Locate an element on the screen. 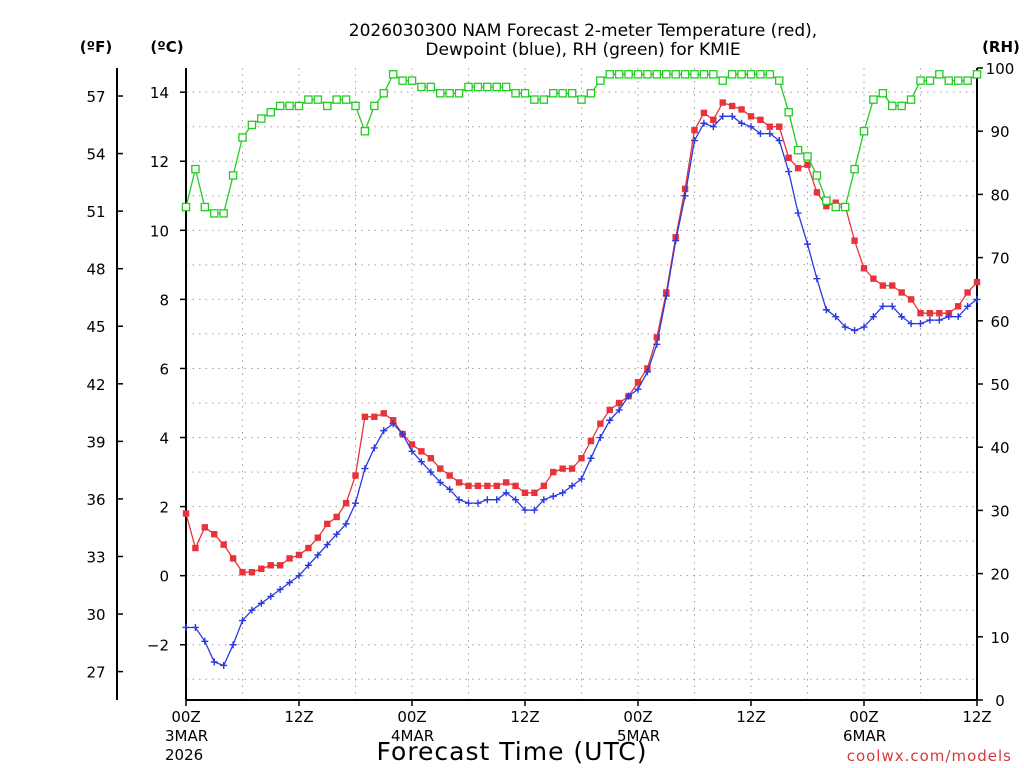 This screenshot has width=1024, height=768. fahrenheit-tick-label: 48 is located at coordinates (95, 270).